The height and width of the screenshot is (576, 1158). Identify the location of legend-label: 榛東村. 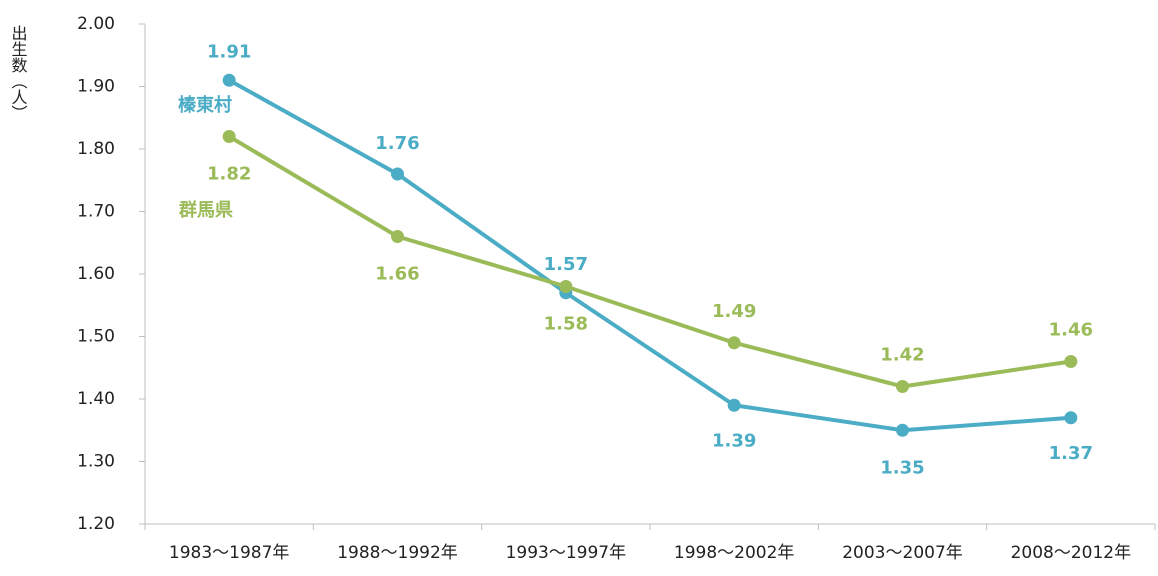
(205, 105).